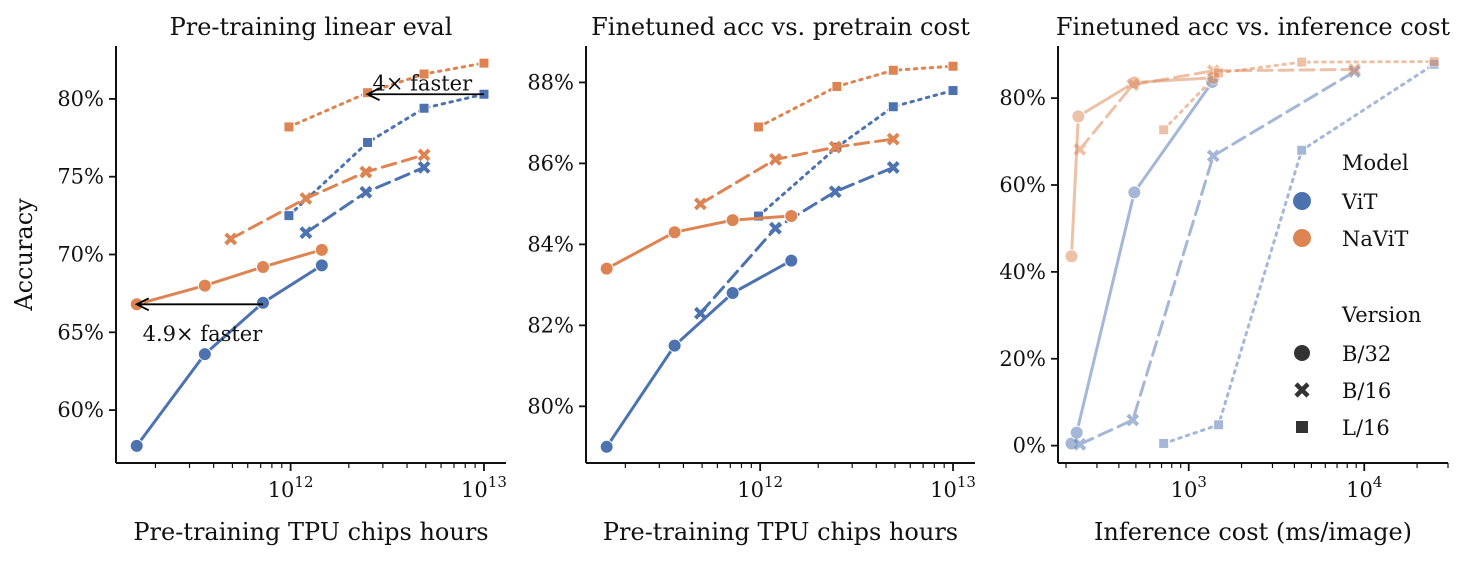 The image size is (1472, 562). What do you see at coordinates (1366, 428) in the screenshot?
I see `legend-version-label: L/16` at bounding box center [1366, 428].